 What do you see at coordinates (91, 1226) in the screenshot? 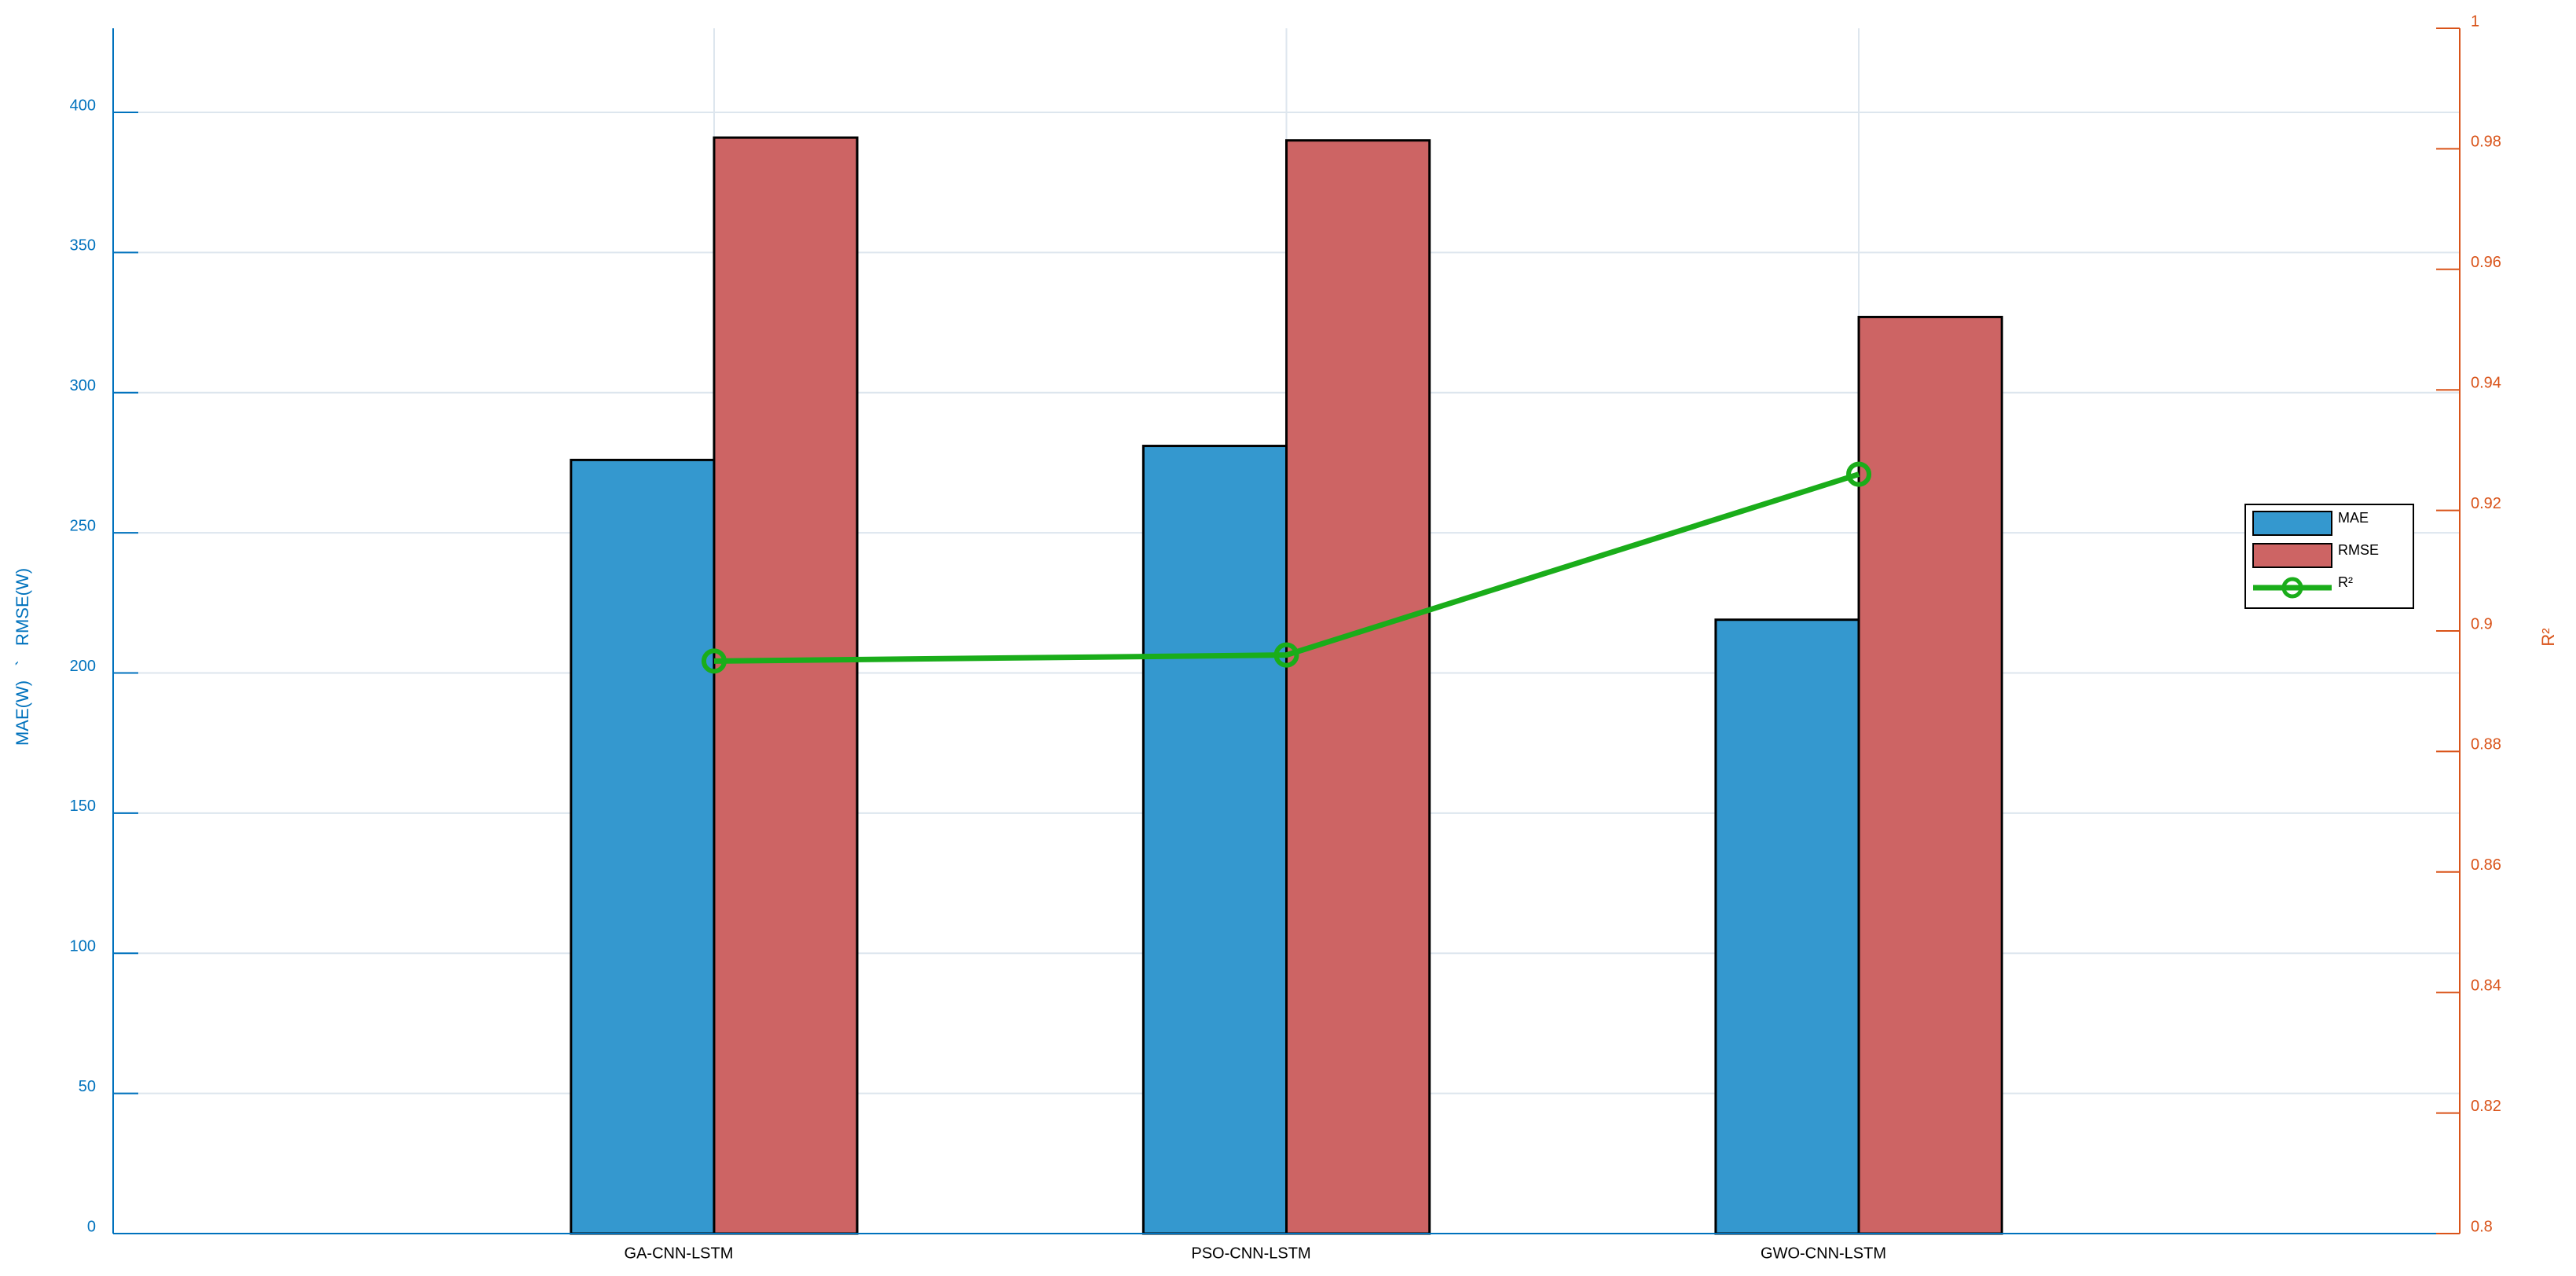
I see `y-tick-label: 0` at bounding box center [91, 1226].